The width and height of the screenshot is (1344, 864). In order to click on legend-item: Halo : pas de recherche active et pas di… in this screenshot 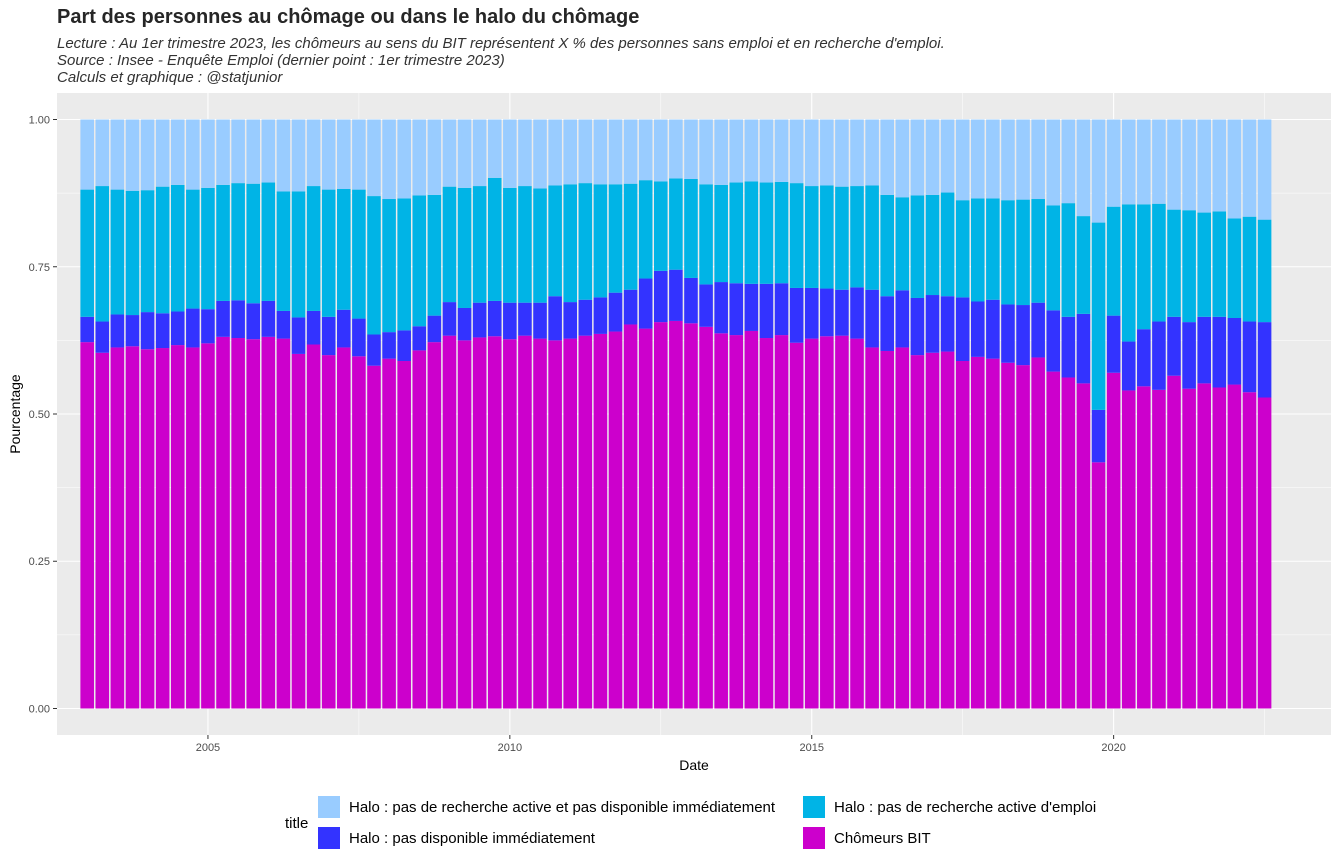, I will do `click(546, 807)`.